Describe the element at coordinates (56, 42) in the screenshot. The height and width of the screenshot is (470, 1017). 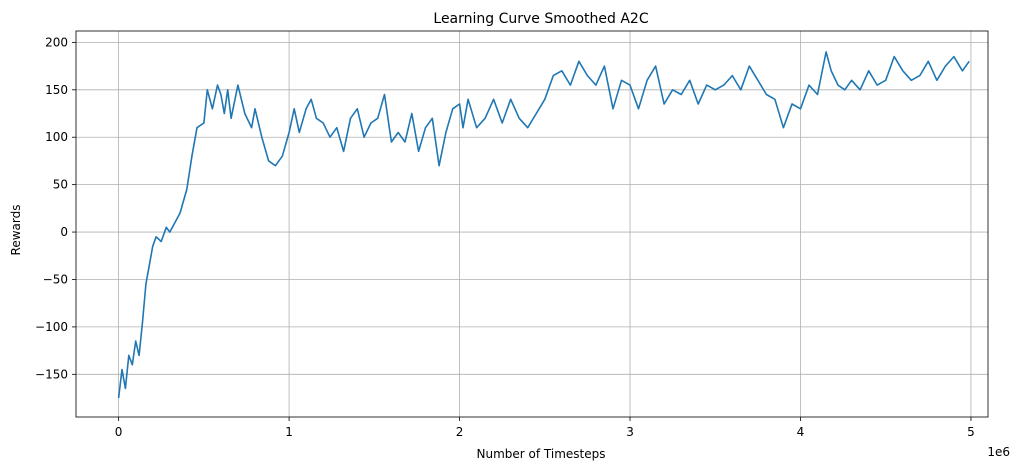
I see `y-tick-label: 200` at that location.